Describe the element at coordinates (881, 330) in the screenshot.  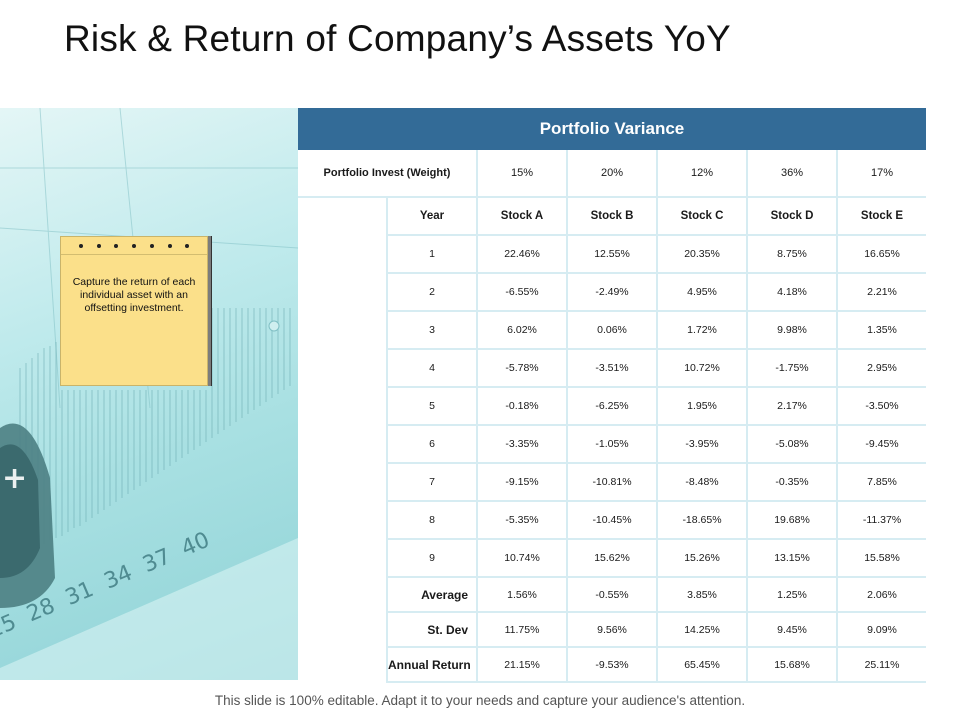
I see `return-cell: 1.35%` at that location.